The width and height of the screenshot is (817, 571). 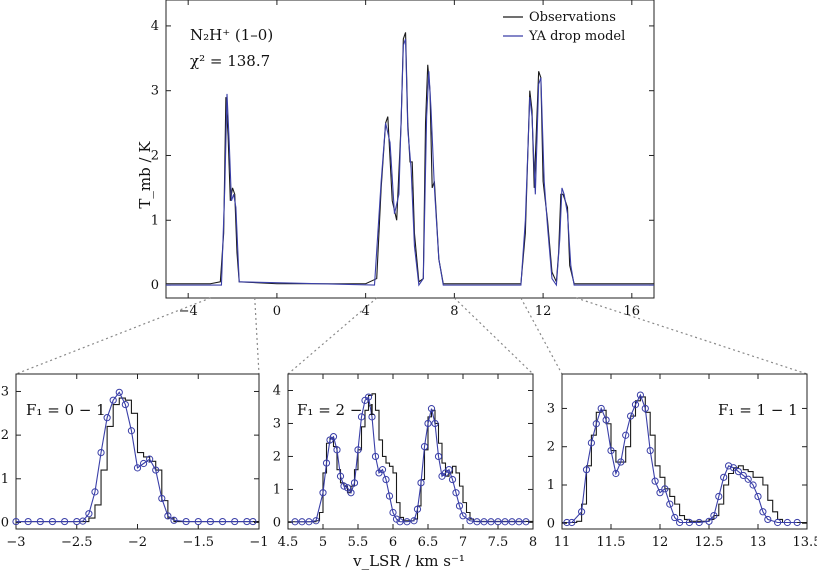 I want to click on zoom-panel-f1-2-1: 4.5 5 5.5 6 6.5 7 7.5 8 0 1 2 3 4, so click(x=405, y=461).